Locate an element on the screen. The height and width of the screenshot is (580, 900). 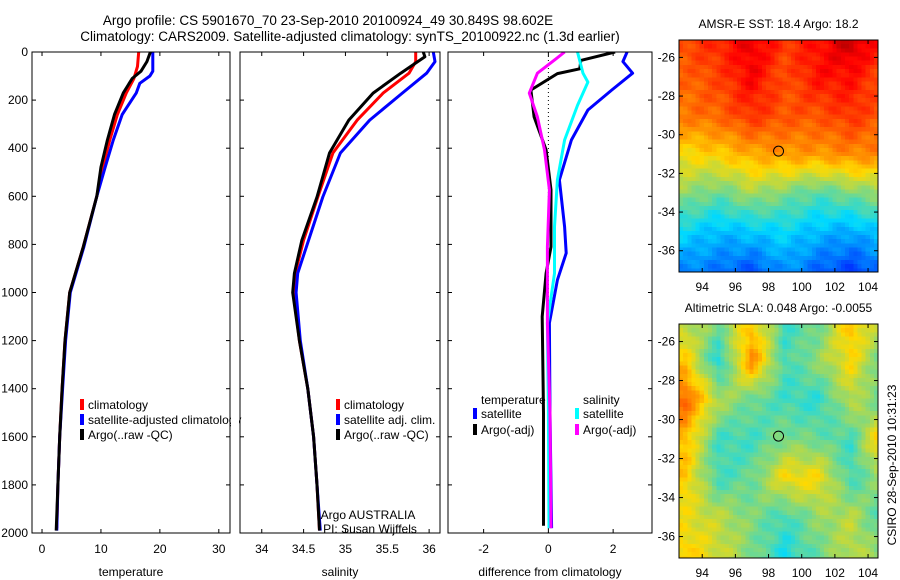
series-line-temperature-argo-adj- is located at coordinates (572, 289).